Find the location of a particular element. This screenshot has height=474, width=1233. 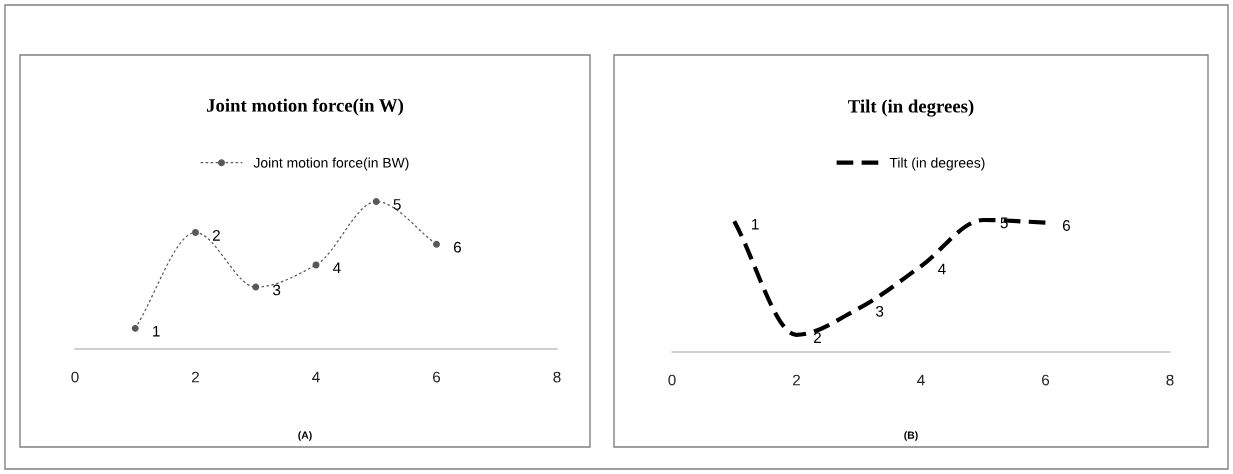

text: (B) is located at coordinates (911, 436).